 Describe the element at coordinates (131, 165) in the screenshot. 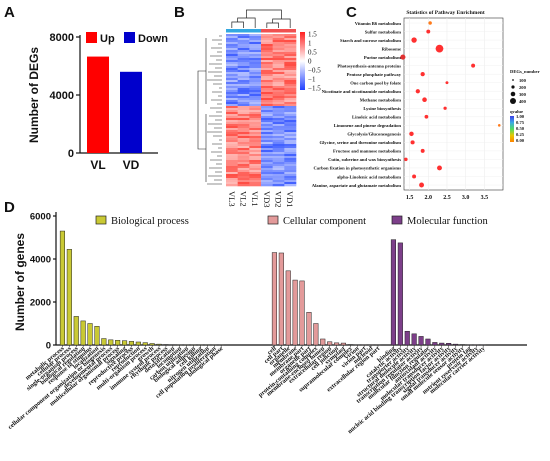

I see `category-label-a: VD` at that location.